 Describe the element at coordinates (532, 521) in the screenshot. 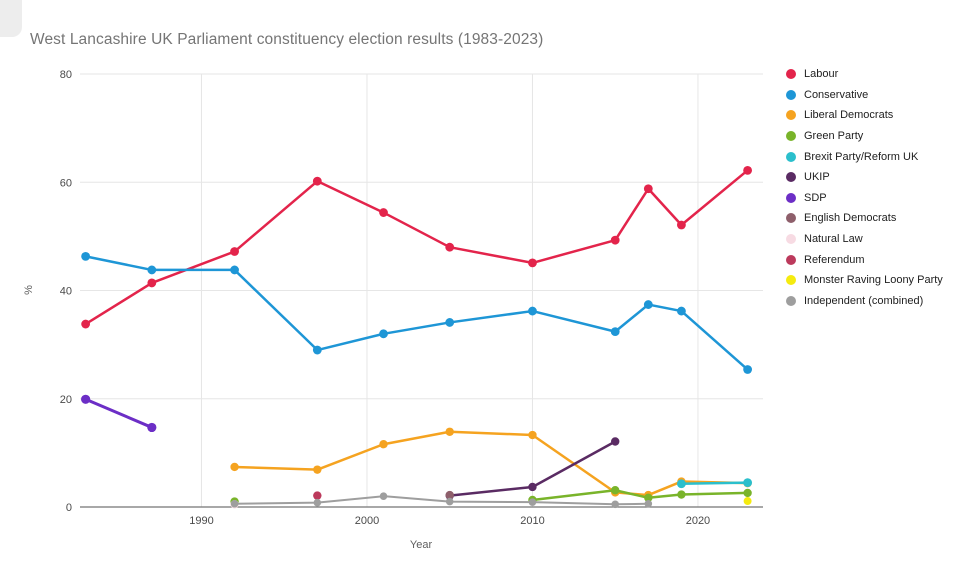

I see `x-tick-label: 2010` at that location.